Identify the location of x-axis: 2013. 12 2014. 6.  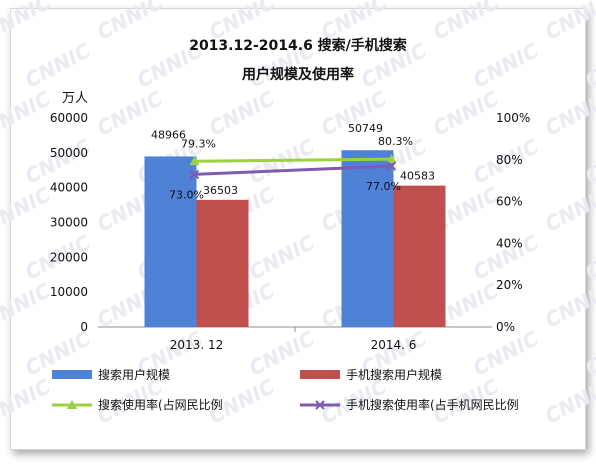
(293, 339).